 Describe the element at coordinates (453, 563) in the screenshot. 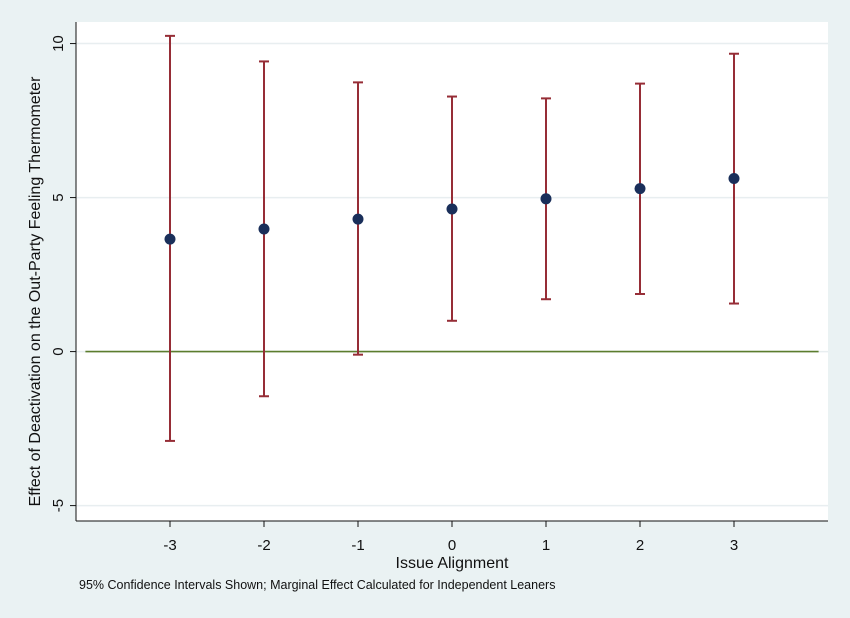

I see `x-axis-title: Issue Alignment` at that location.